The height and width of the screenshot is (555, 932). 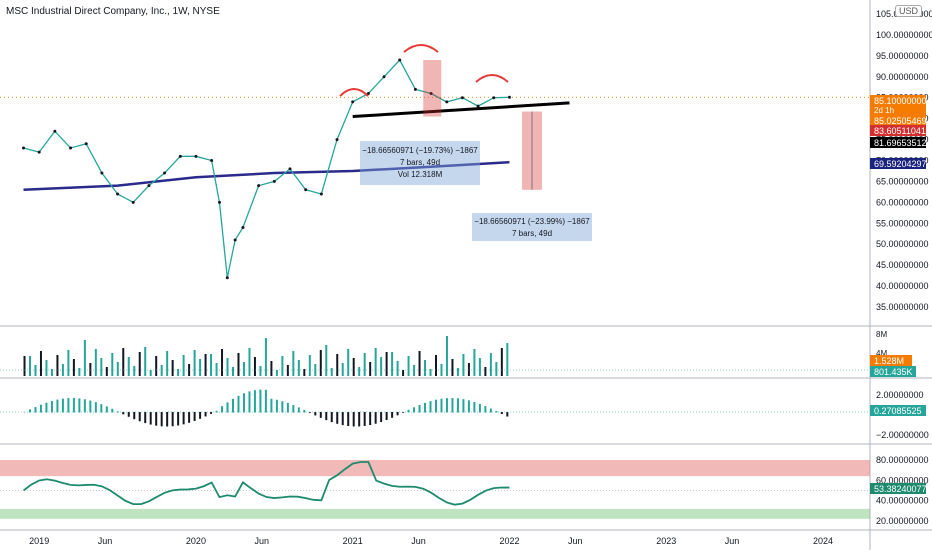 I want to click on price-tick-label: 55.00000000, so click(x=902, y=223).